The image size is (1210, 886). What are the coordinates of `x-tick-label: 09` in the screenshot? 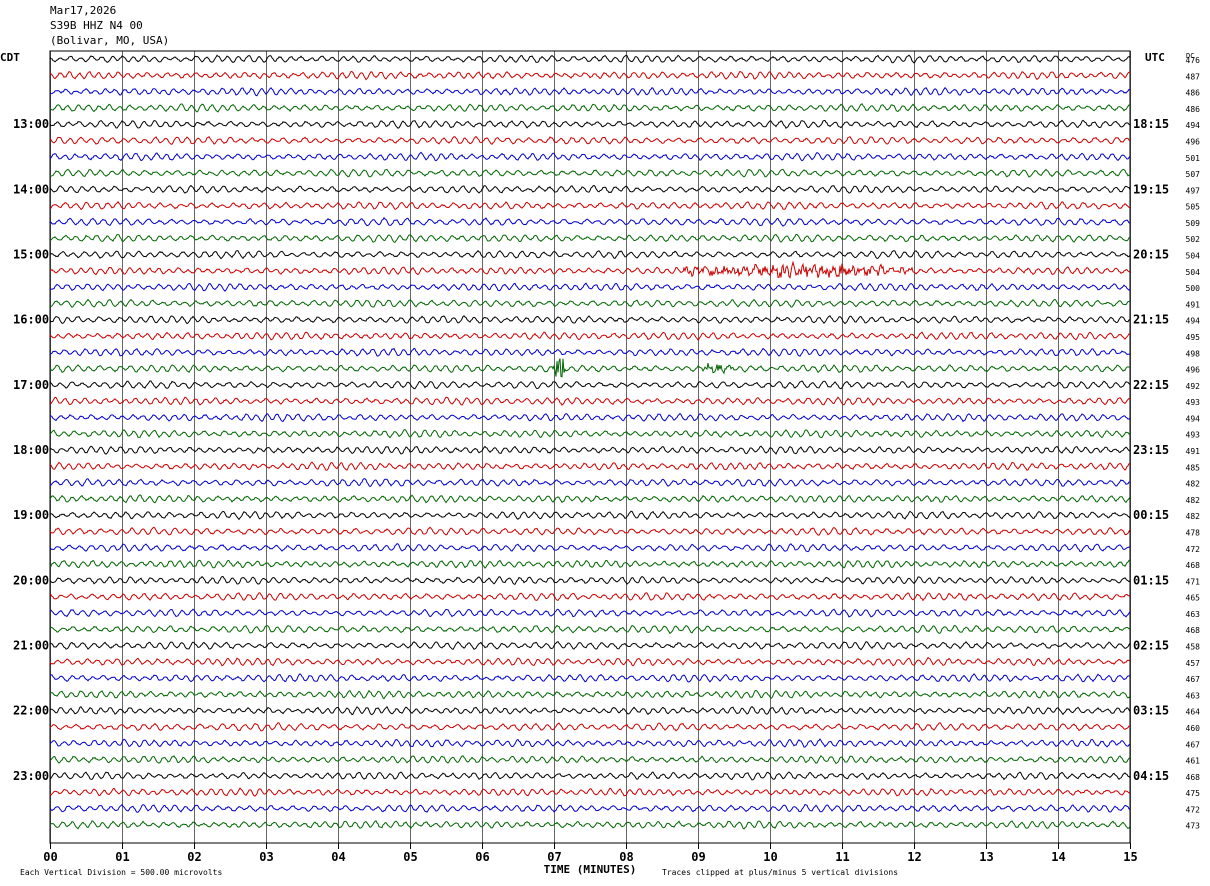 It's located at (698, 857).